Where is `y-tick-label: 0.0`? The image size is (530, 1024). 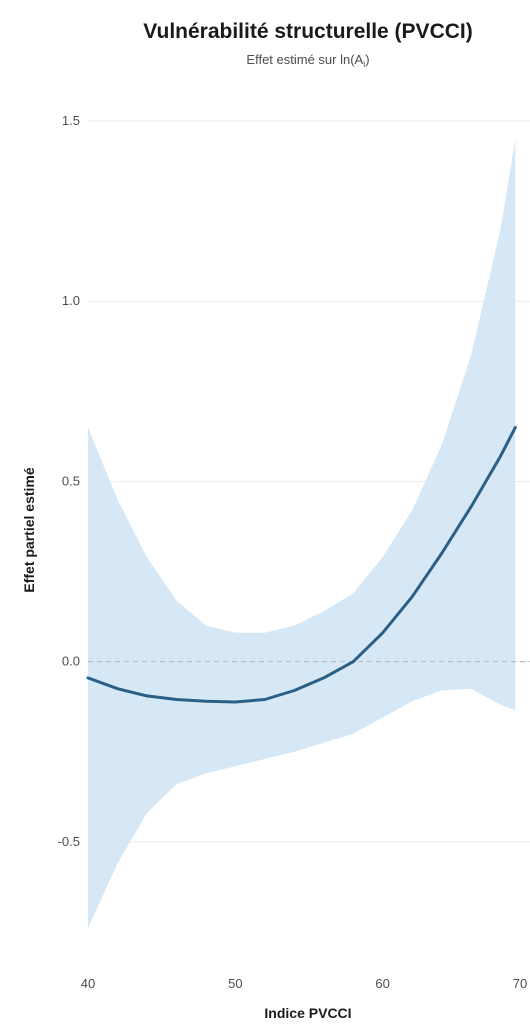 y-tick-label: 0.0 is located at coordinates (71, 661).